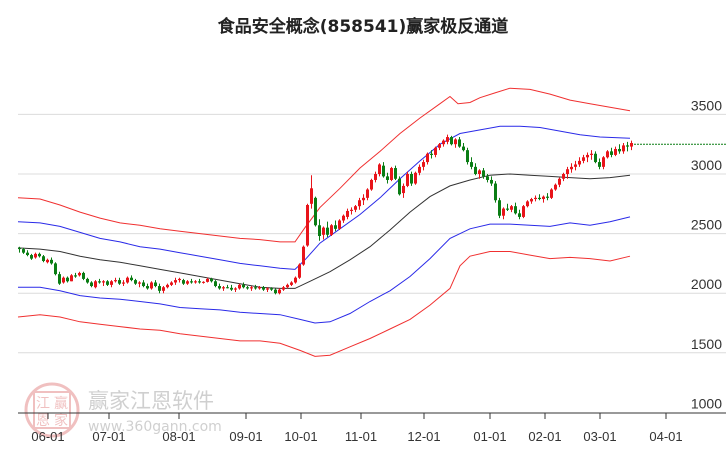  I want to click on watermark-brand: 赢家江恩软件, so click(151, 401).